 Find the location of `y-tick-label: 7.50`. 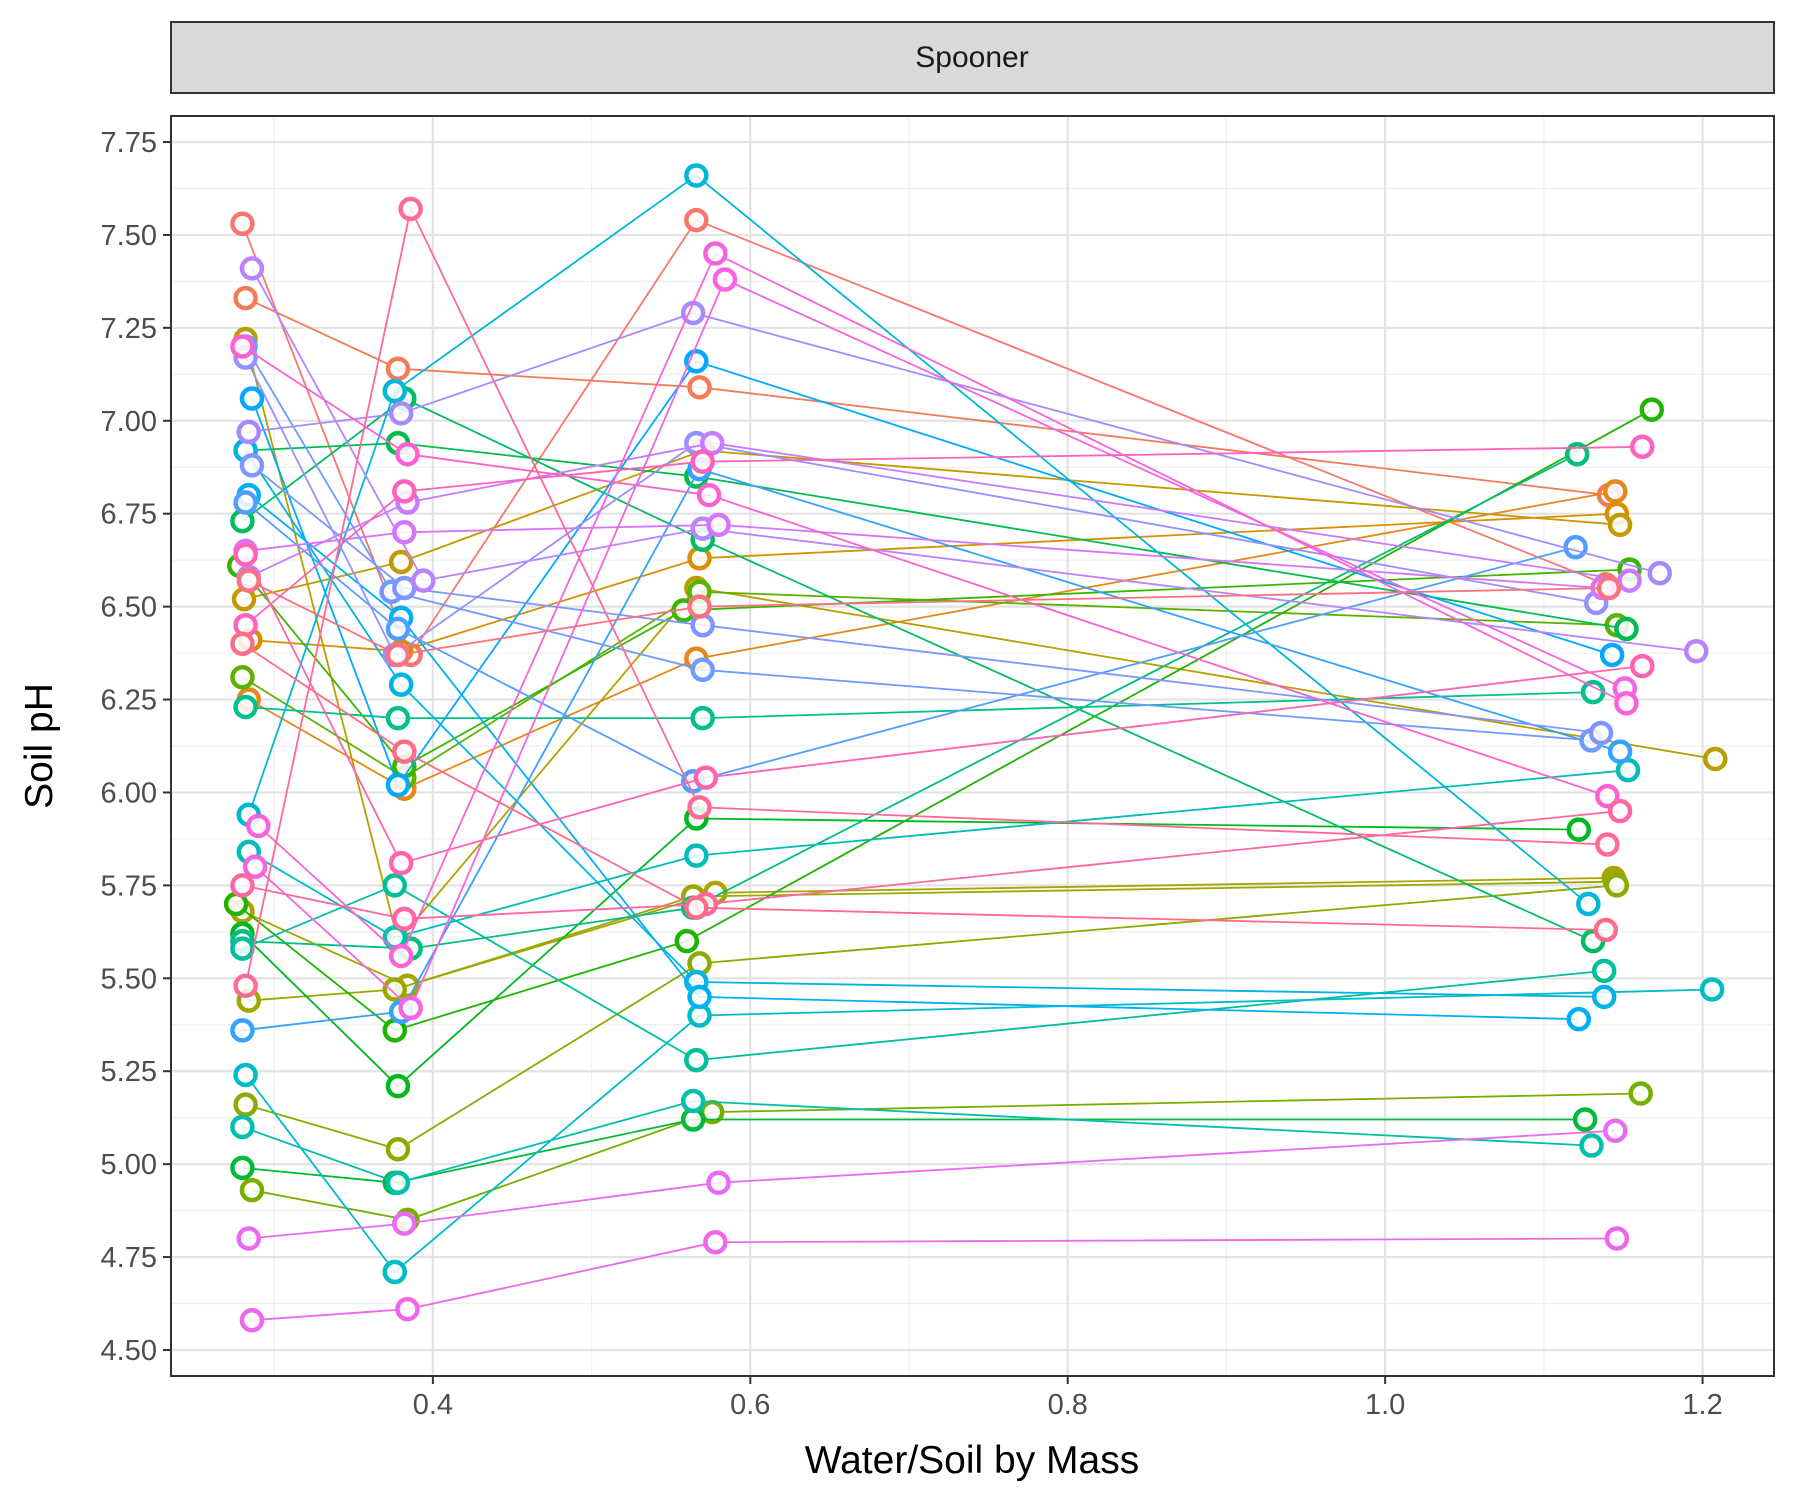

y-tick-label: 7.50 is located at coordinates (129, 236).